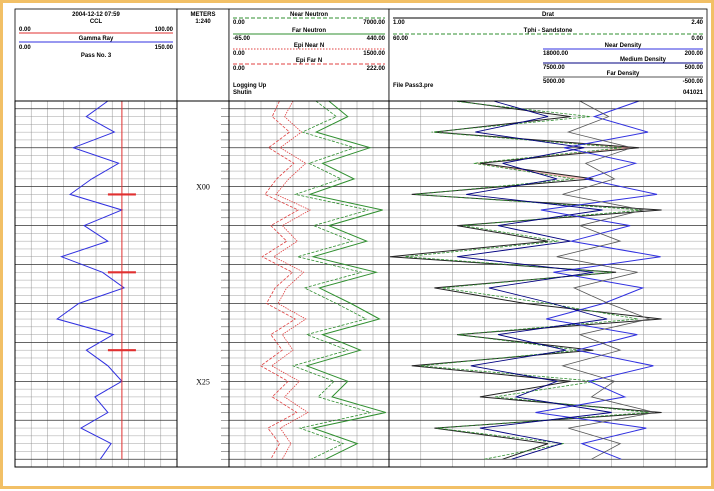 Image resolution: width=714 pixels, height=491 pixels. Describe the element at coordinates (279, 280) in the screenshot. I see `curve-epi-far-n` at that location.